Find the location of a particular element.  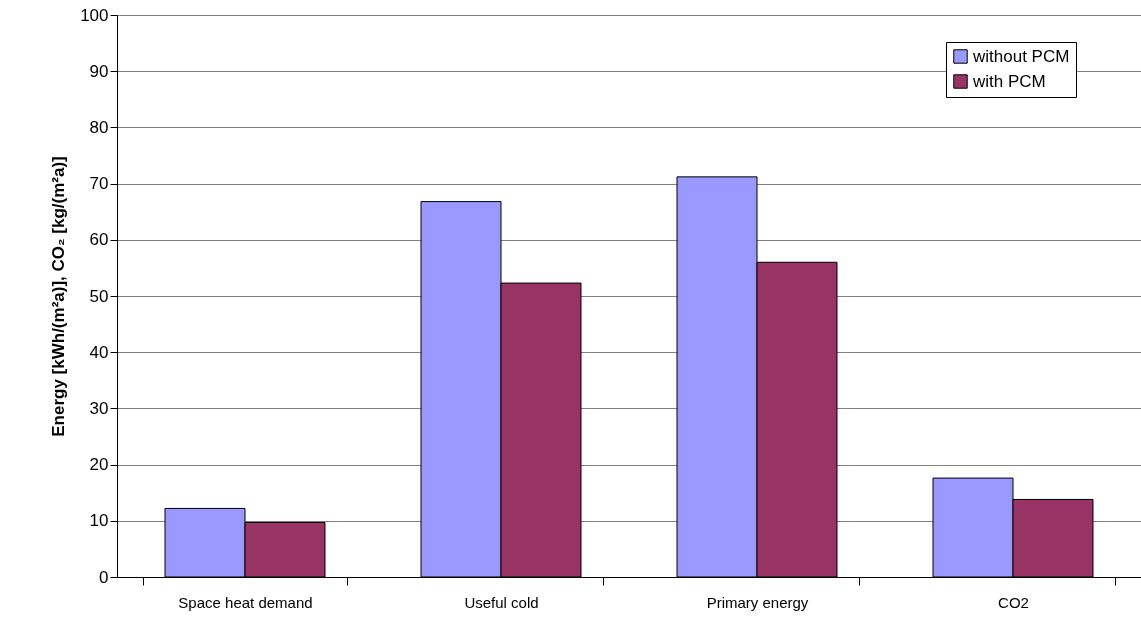

y-tick-label: 100 is located at coordinates (94, 15).